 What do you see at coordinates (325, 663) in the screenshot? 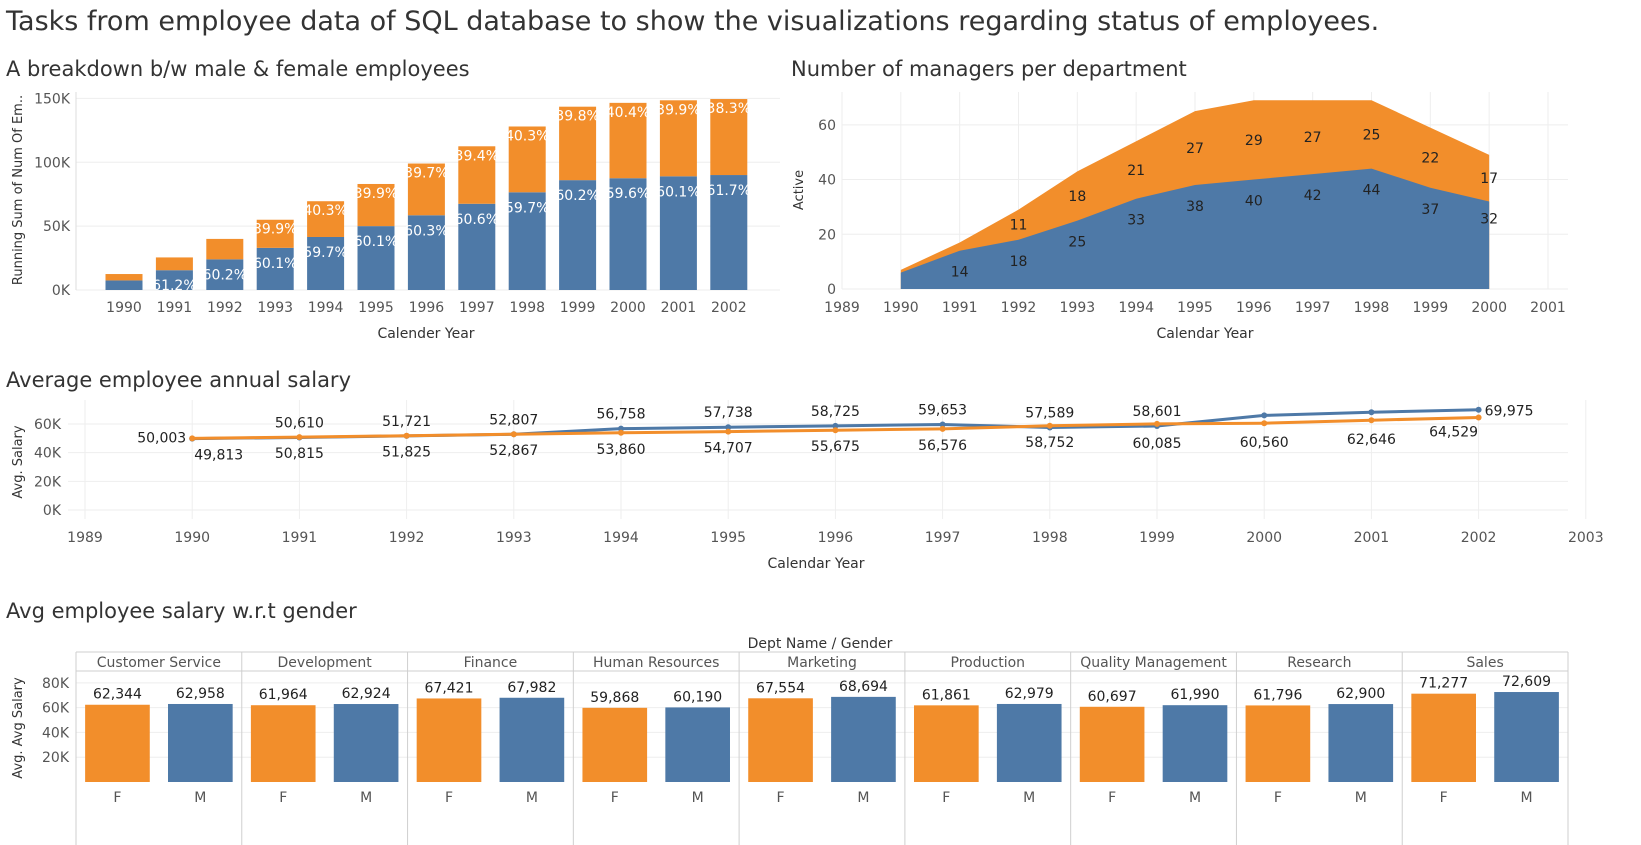
I see `department-label: Development` at bounding box center [325, 663].